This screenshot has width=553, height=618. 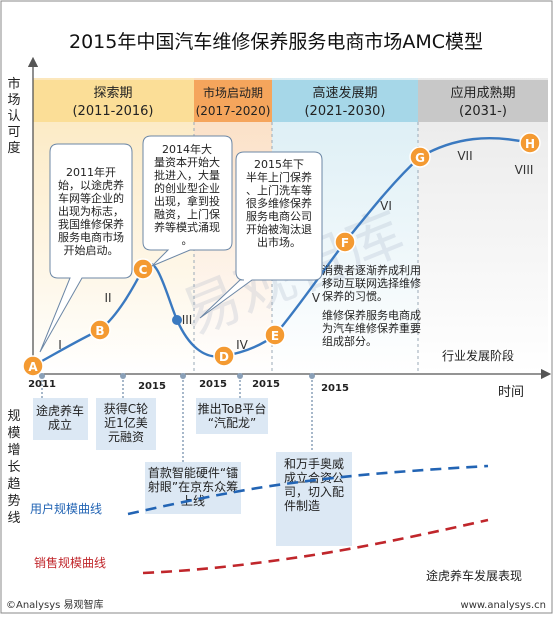 I want to click on chart-title: 2015年中国汽车维修保养服务电商市场AMC模型, so click(x=276, y=42).